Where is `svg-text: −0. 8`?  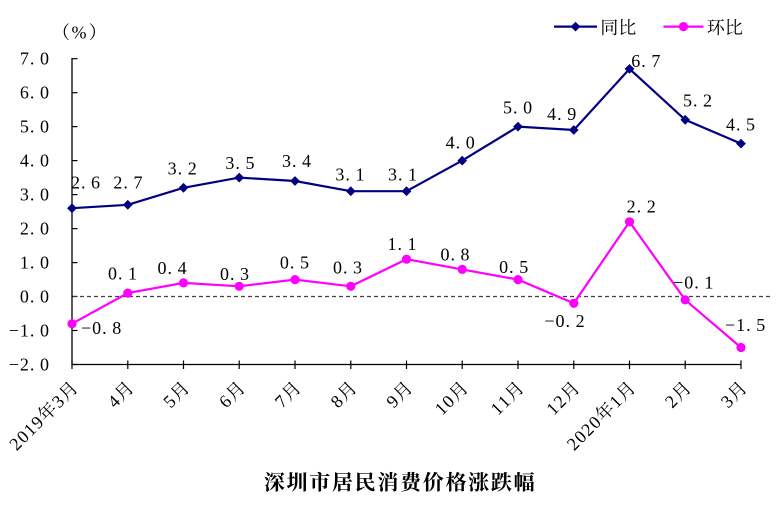 svg-text: −0. 8 is located at coordinates (101, 328).